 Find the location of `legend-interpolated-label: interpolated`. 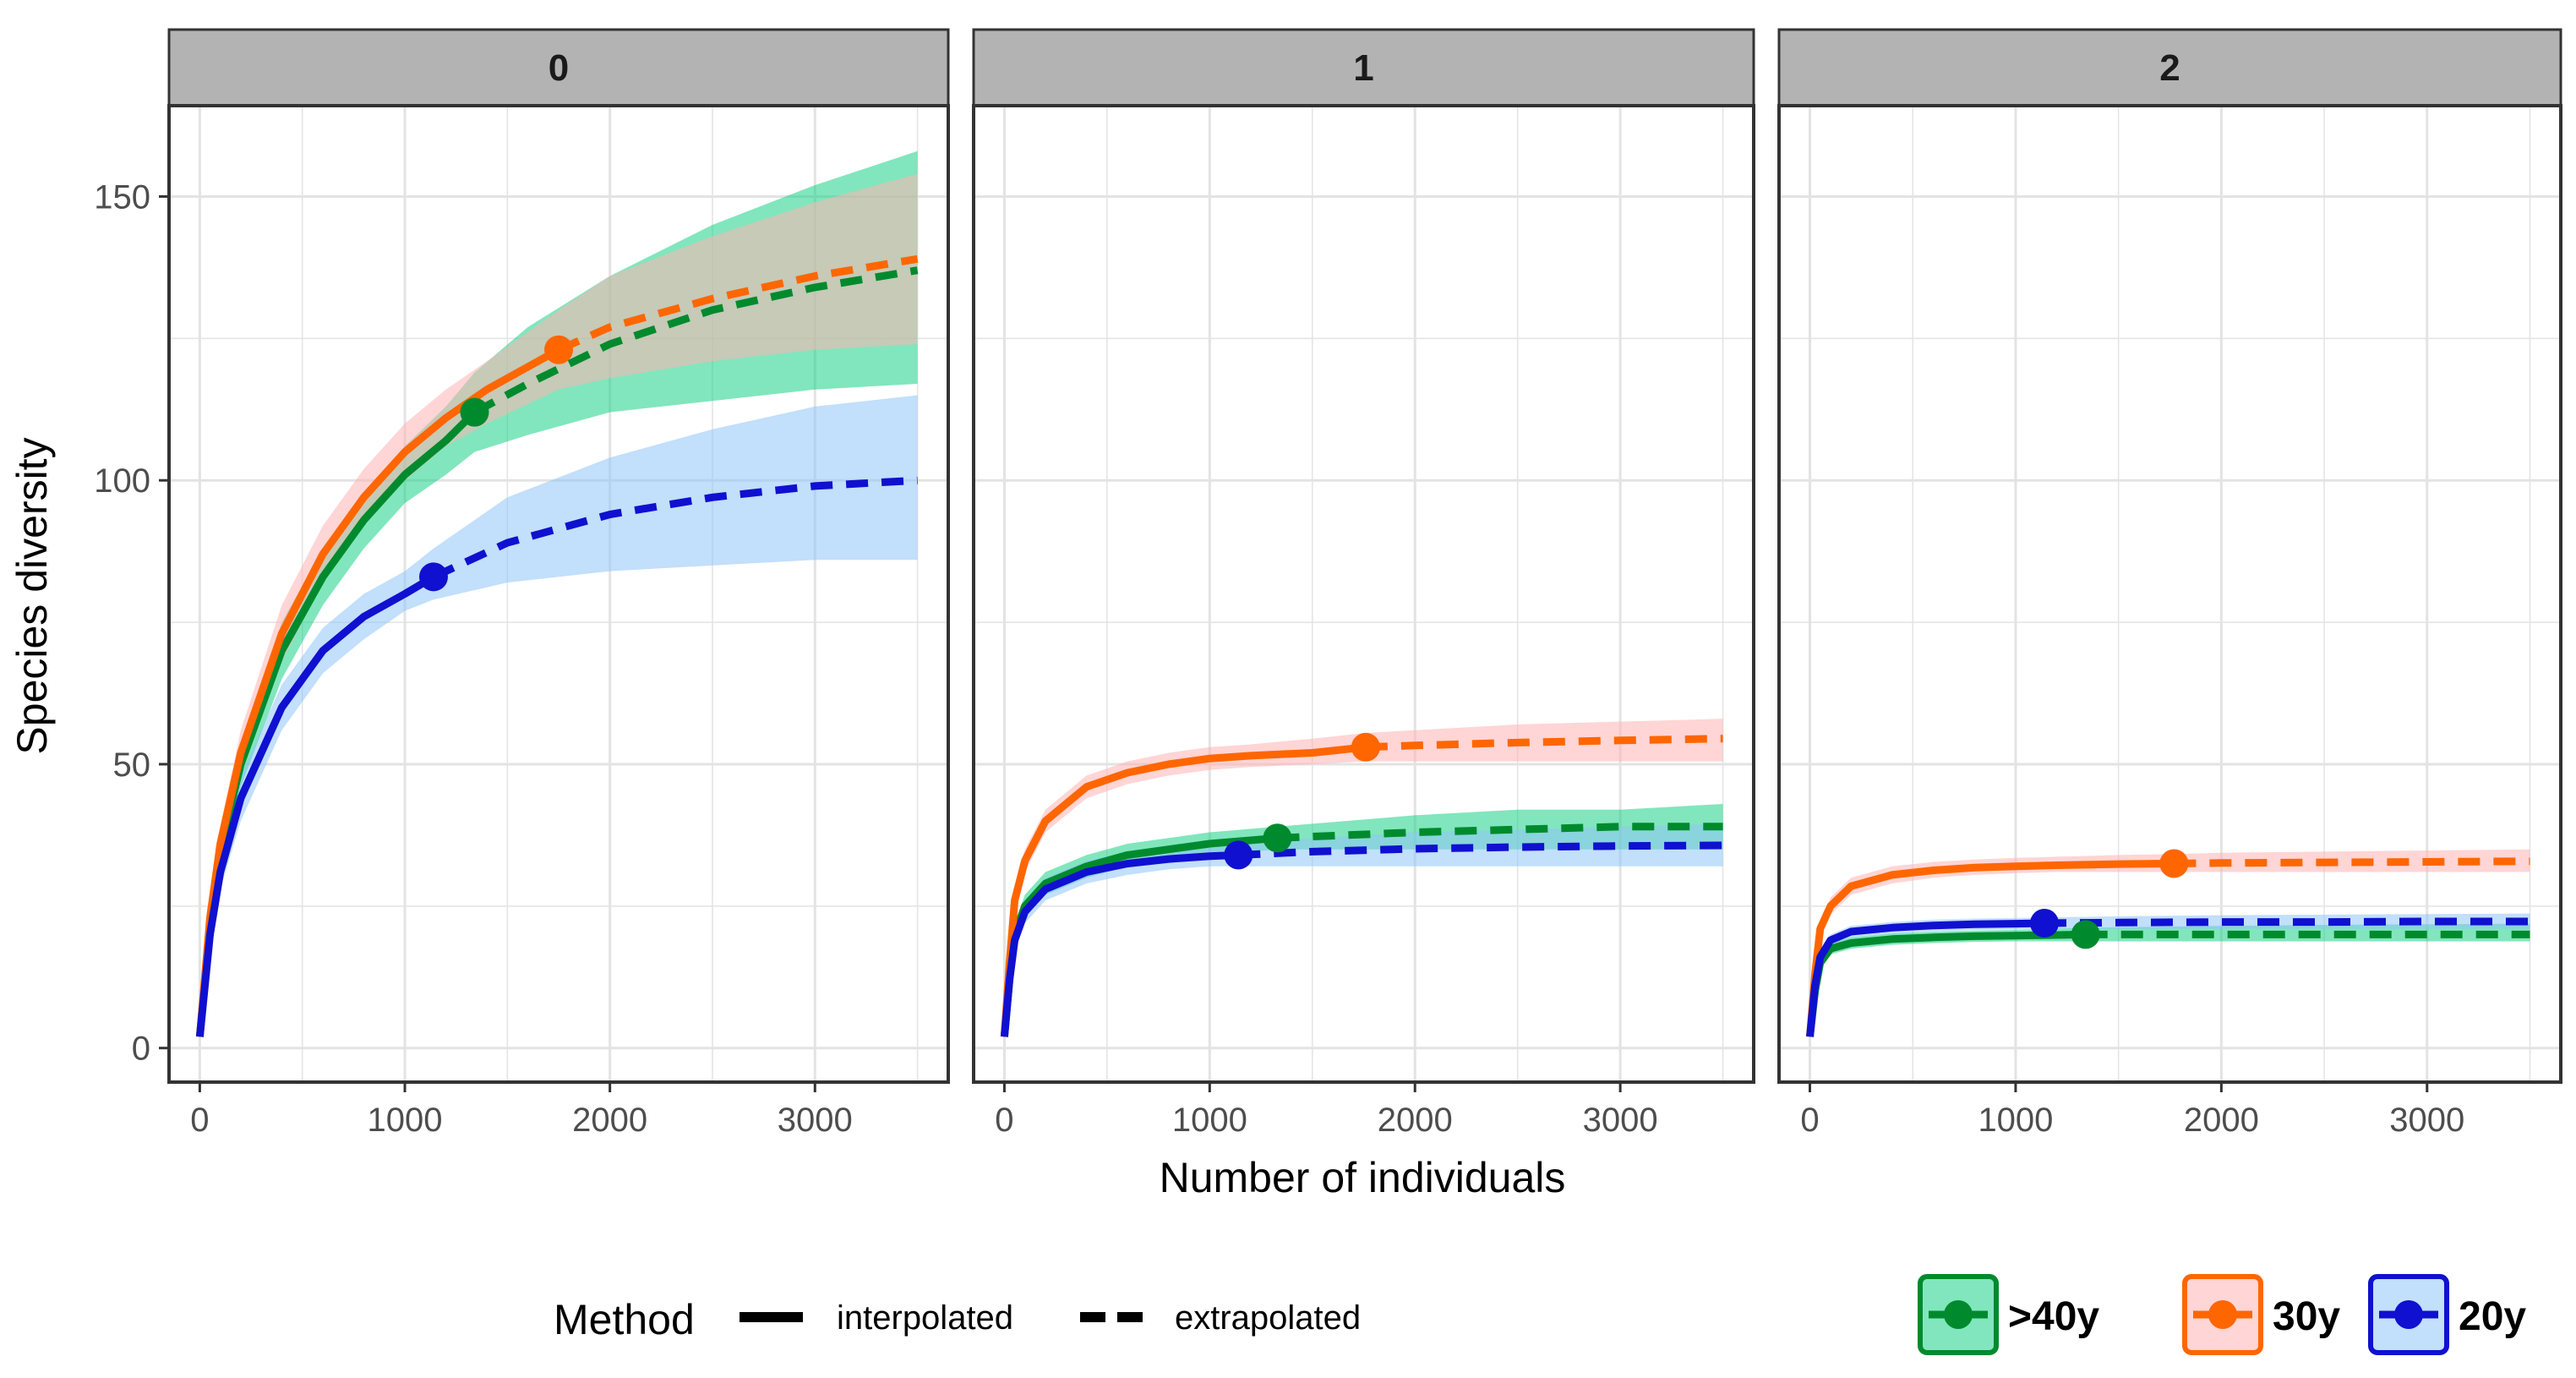

legend-interpolated-label: interpolated is located at coordinates (925, 1318).